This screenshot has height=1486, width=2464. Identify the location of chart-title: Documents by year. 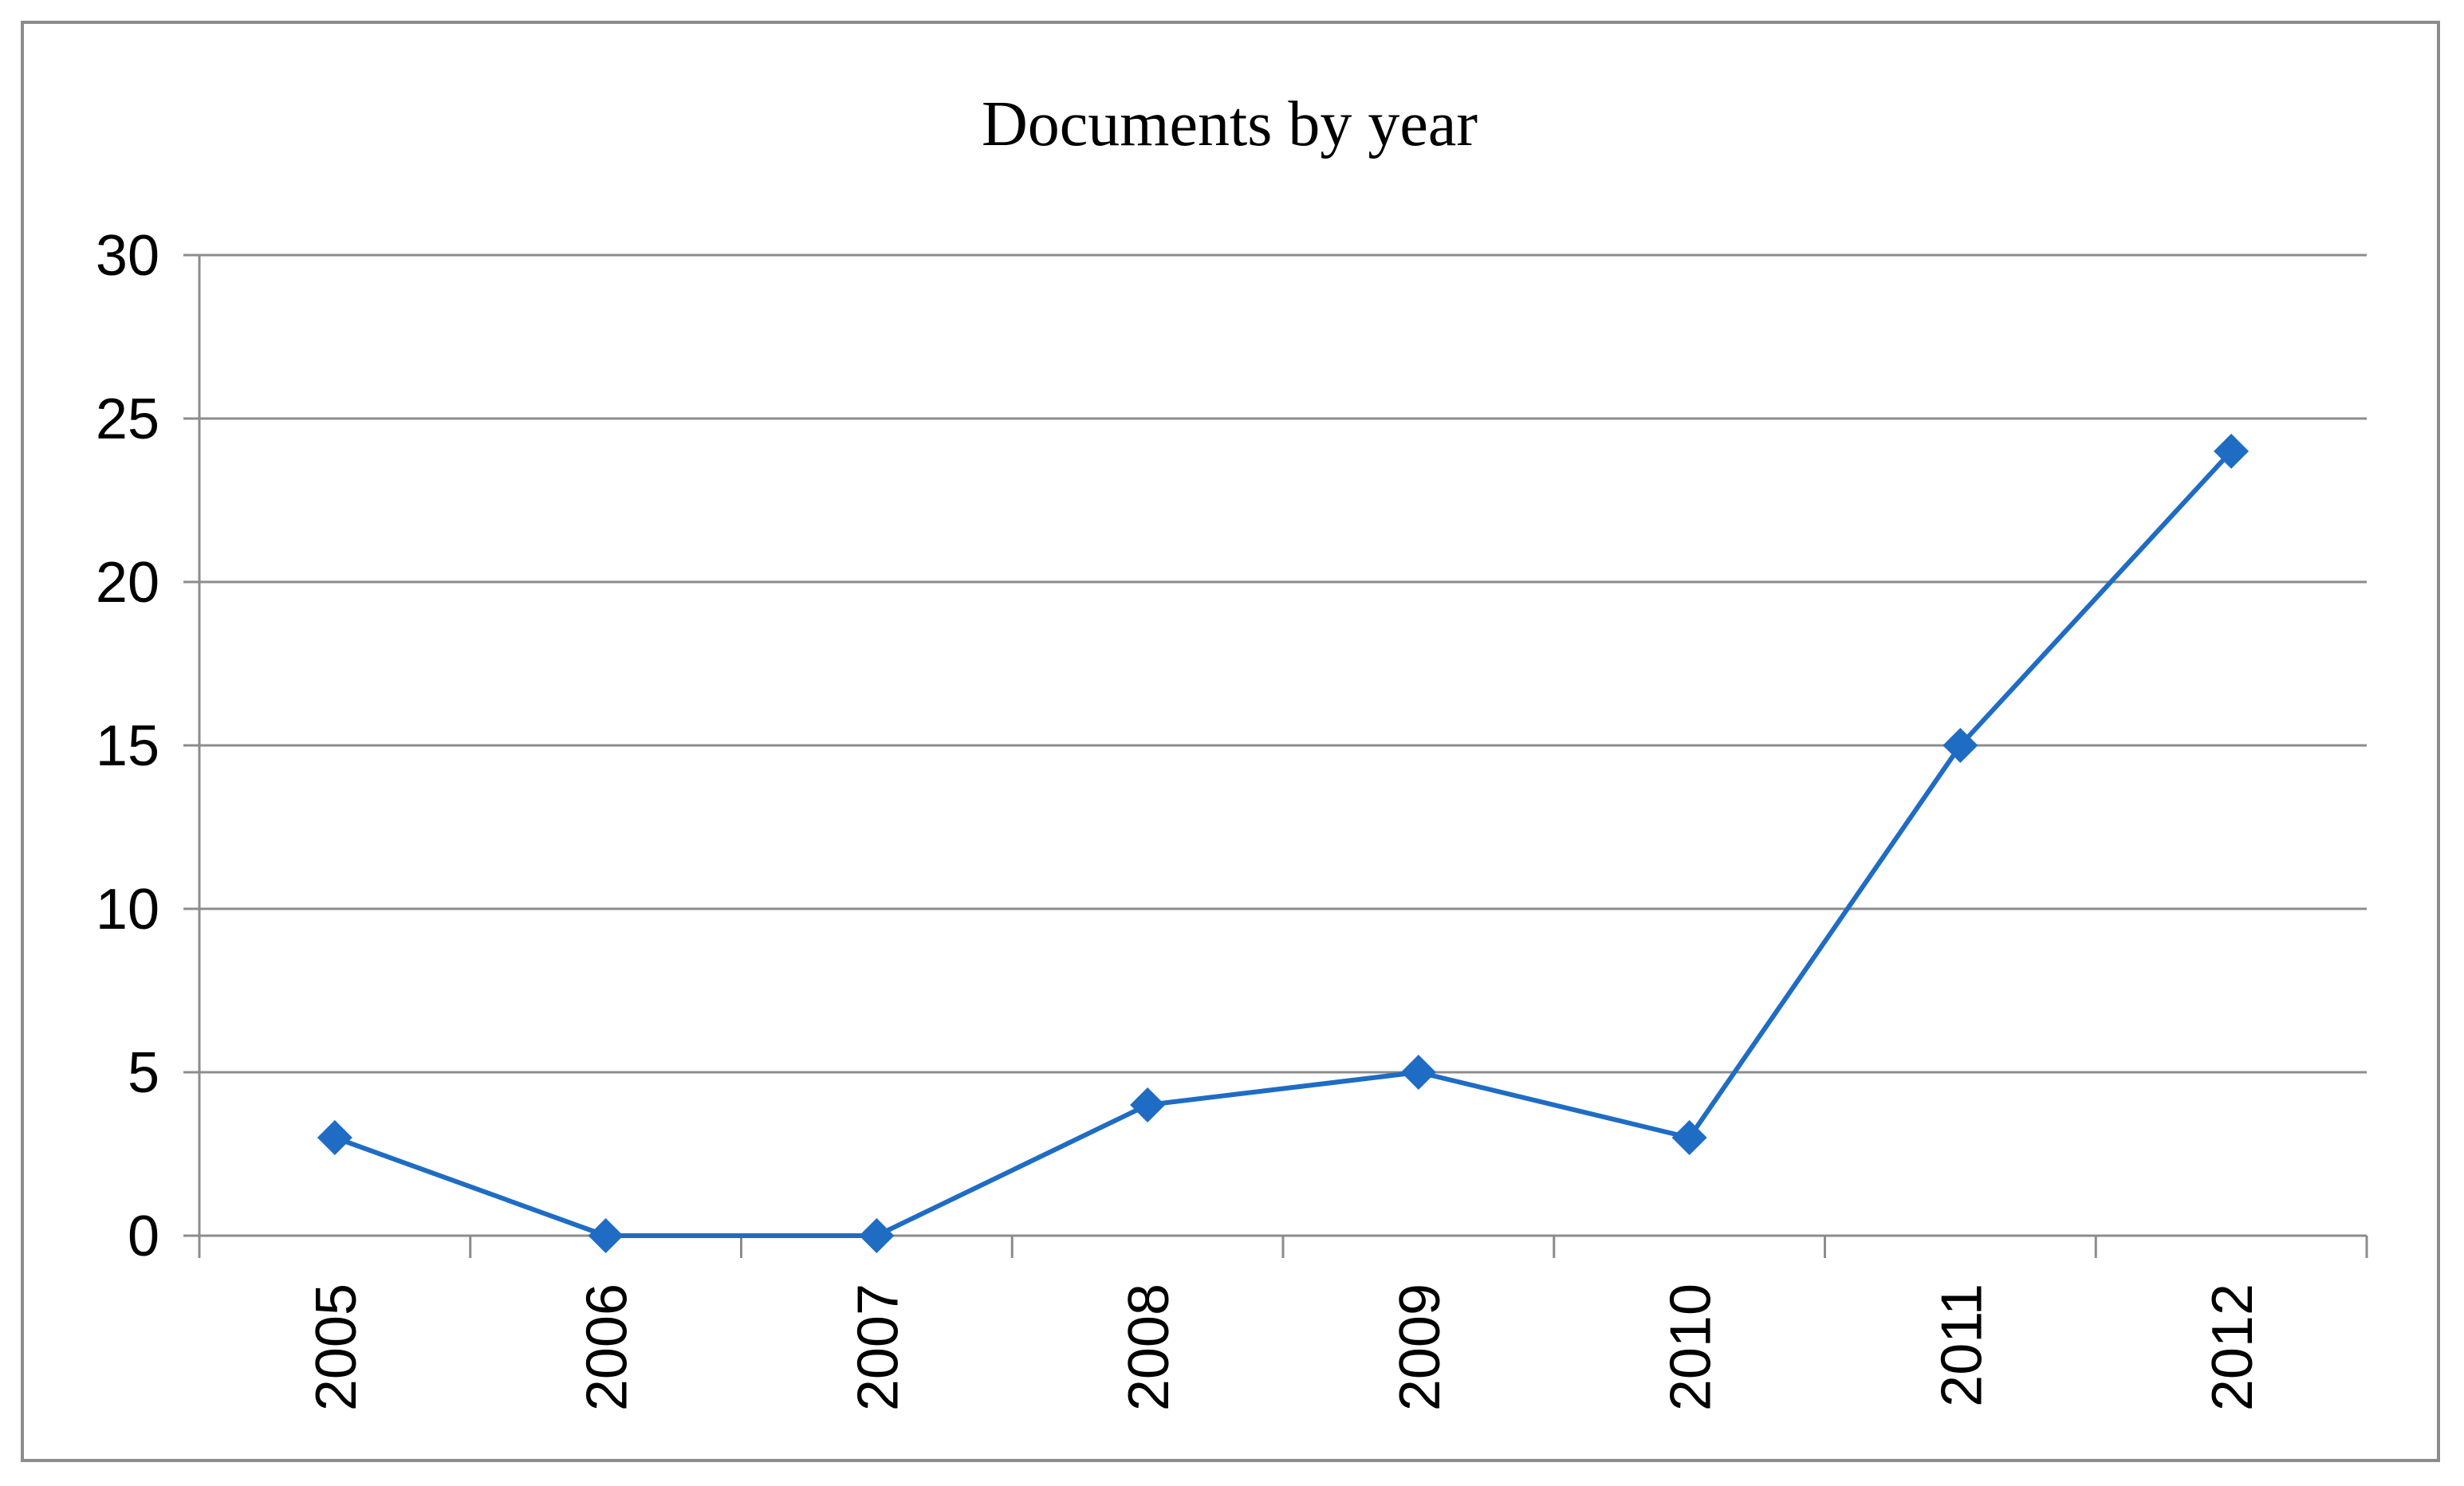
(1230, 124).